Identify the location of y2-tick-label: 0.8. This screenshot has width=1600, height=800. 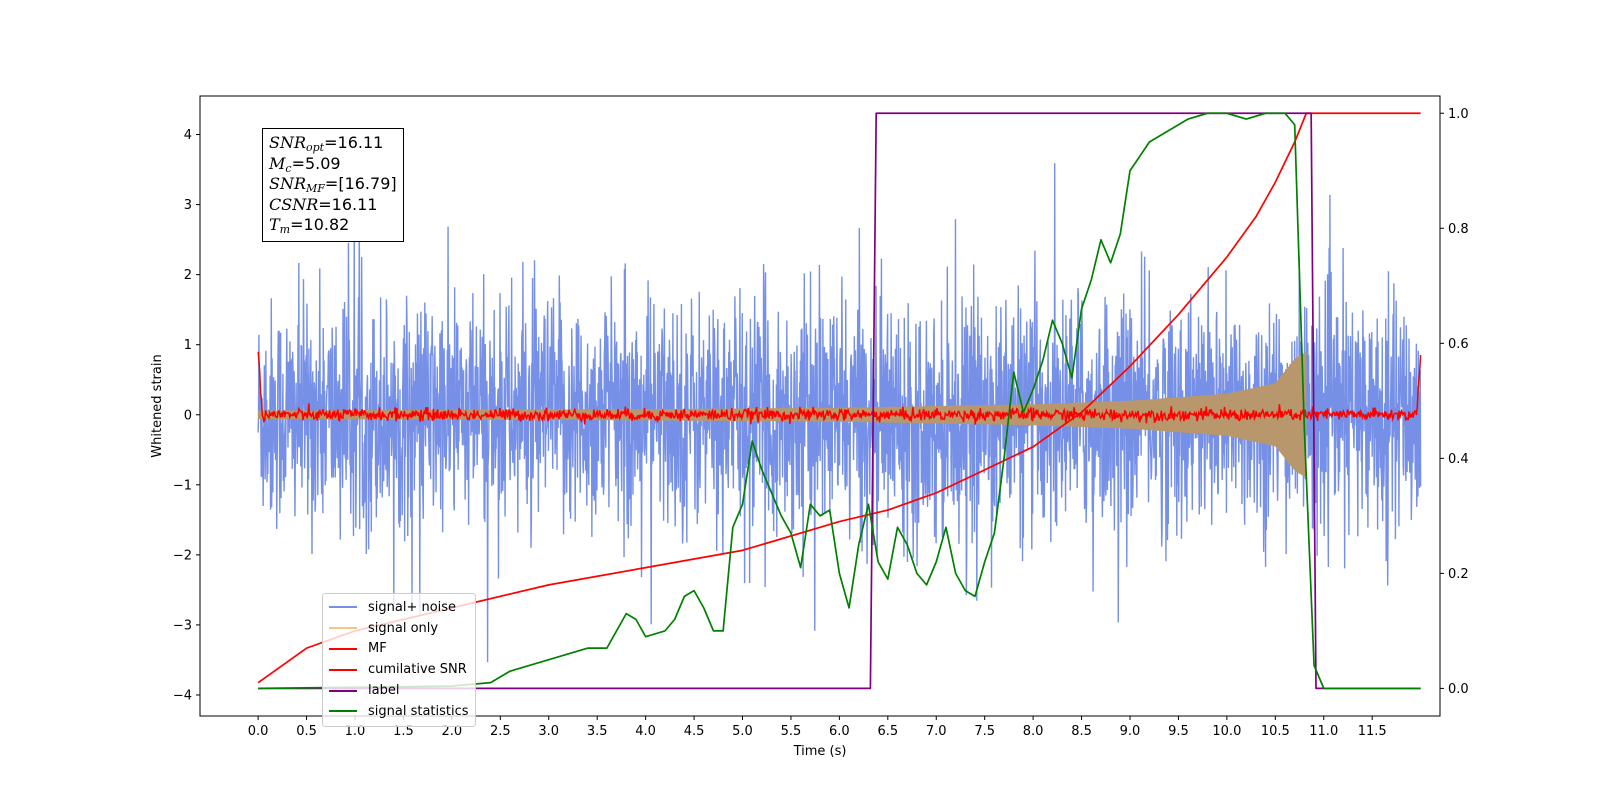
(1458, 229).